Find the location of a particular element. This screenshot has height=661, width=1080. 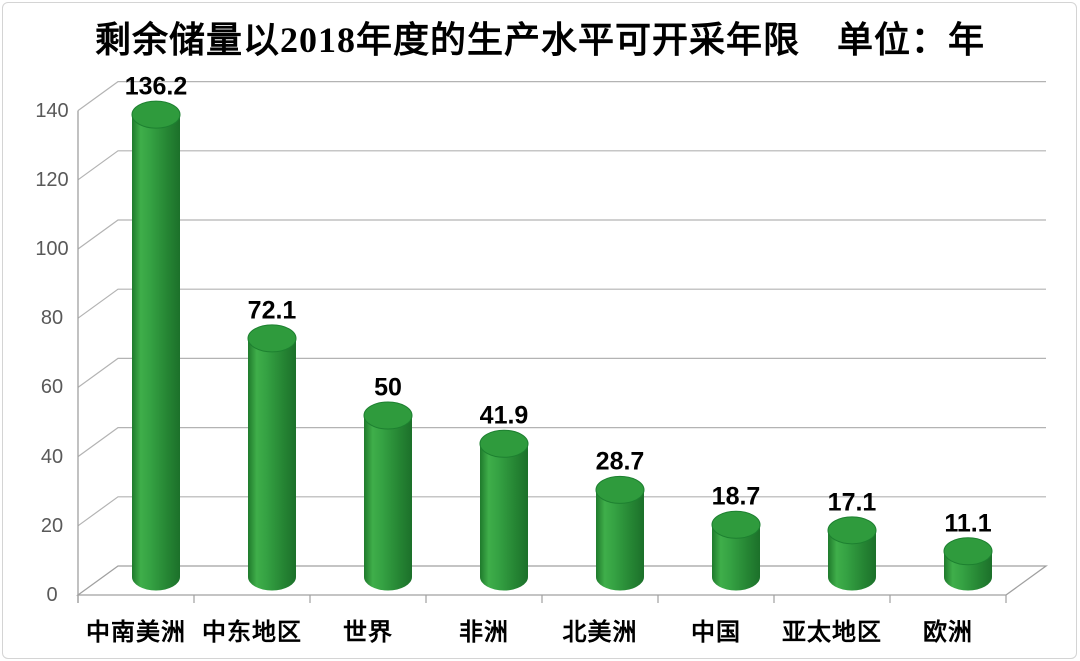

y-axis-tick-label: 80 is located at coordinates (52, 318).